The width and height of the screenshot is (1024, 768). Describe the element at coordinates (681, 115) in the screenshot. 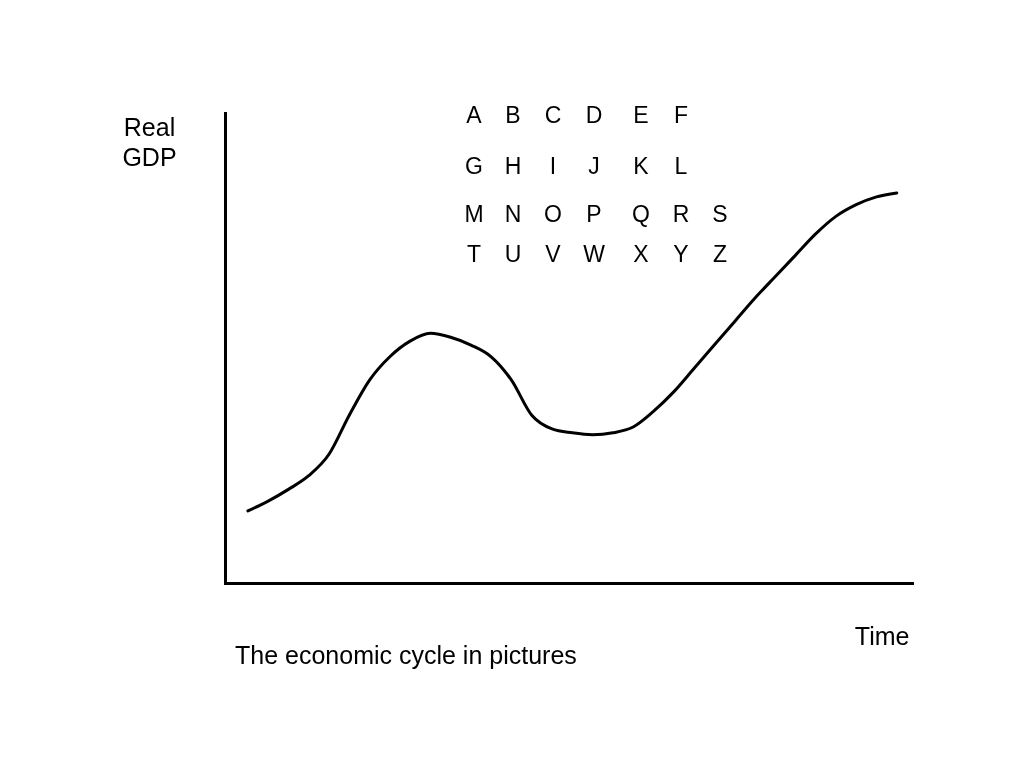

I see `text: F` at that location.